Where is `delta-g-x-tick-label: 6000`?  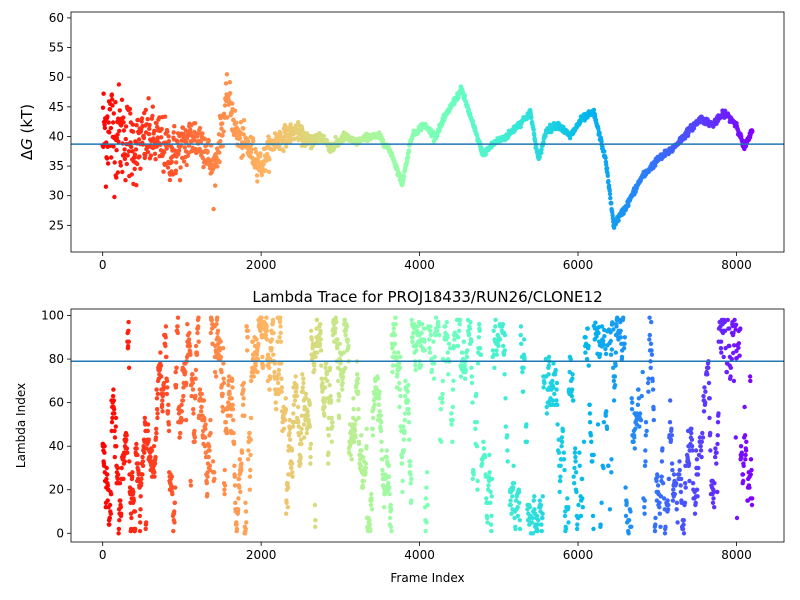
delta-g-x-tick-label: 6000 is located at coordinates (578, 265).